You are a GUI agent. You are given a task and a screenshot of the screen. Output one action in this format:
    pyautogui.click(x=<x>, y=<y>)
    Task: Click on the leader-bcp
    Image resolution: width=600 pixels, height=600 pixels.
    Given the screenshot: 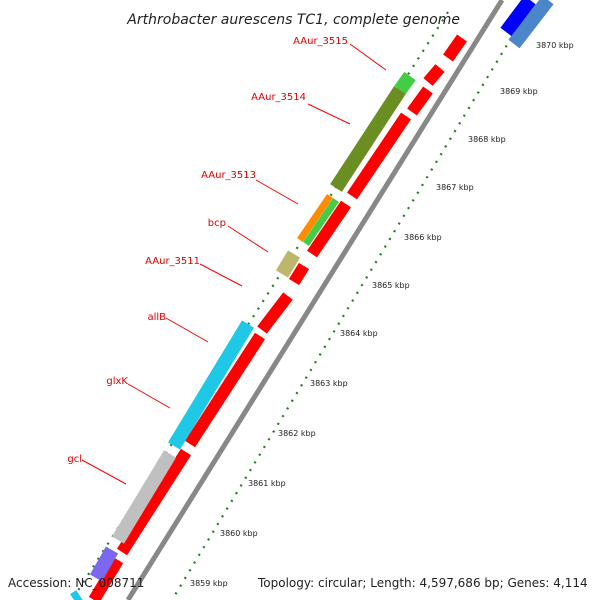 What is the action you would take?
    pyautogui.click(x=248, y=239)
    